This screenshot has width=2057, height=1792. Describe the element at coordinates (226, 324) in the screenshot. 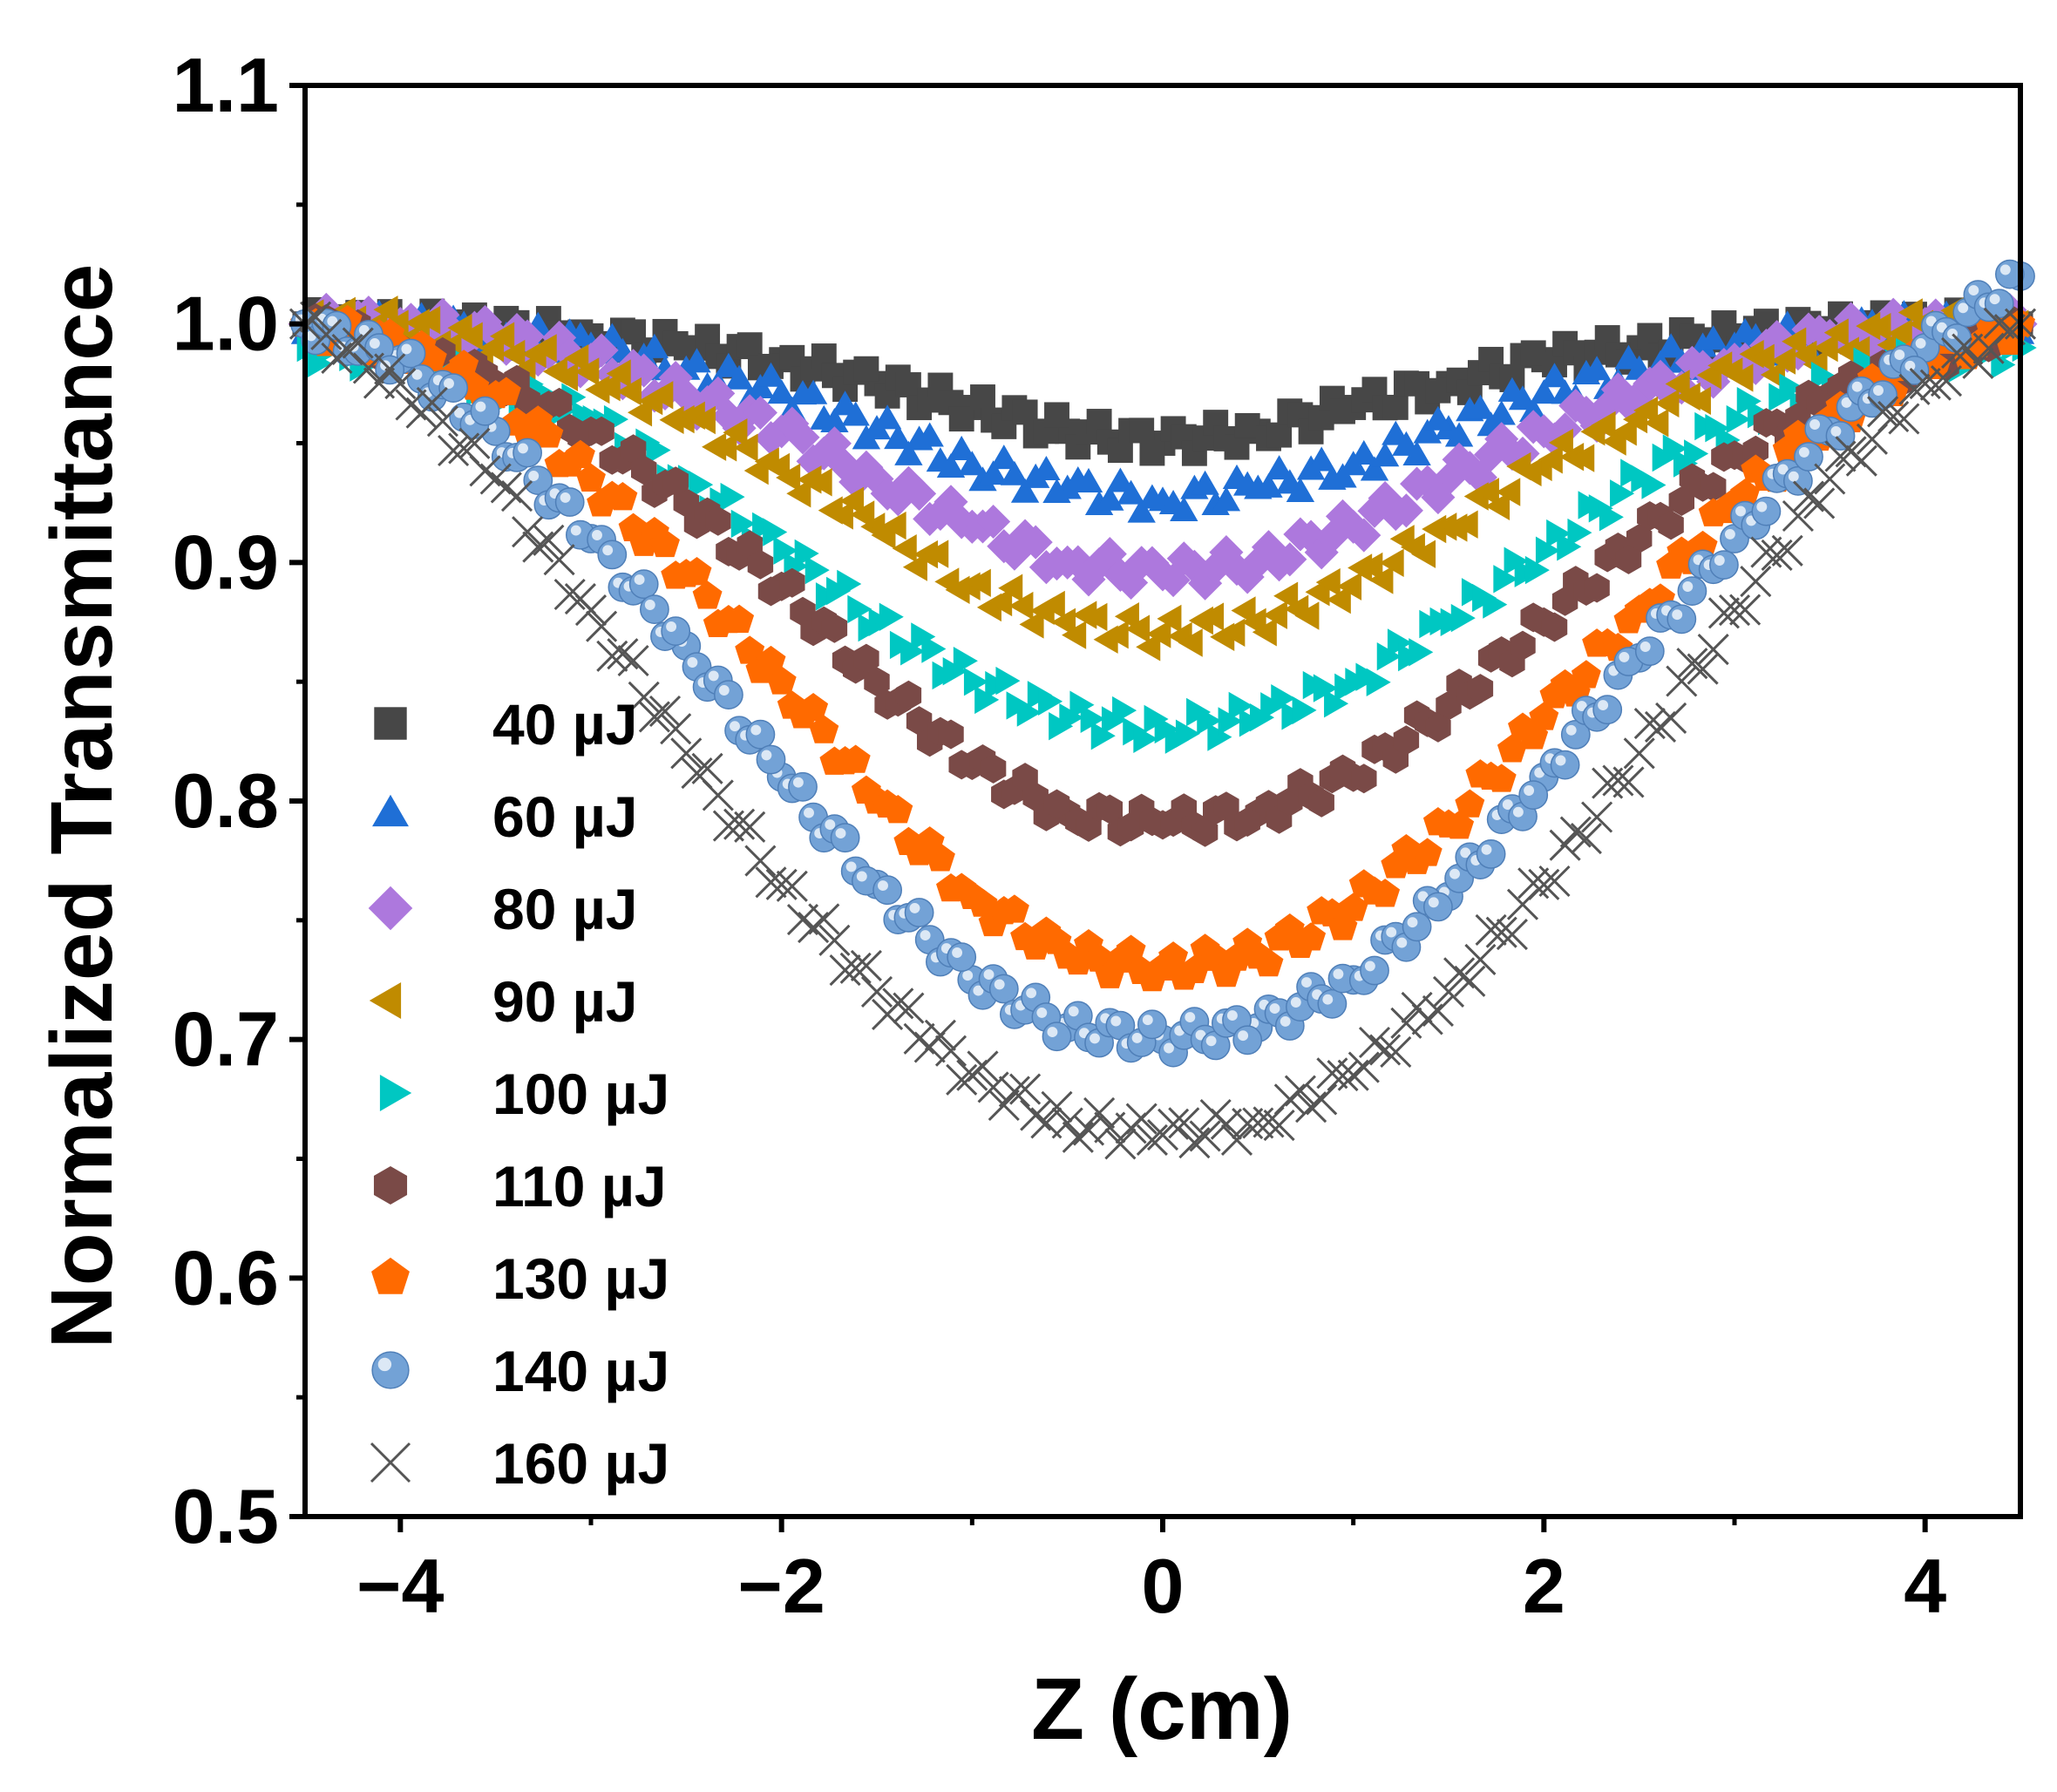

I see `y-tick-label: 1.0` at that location.